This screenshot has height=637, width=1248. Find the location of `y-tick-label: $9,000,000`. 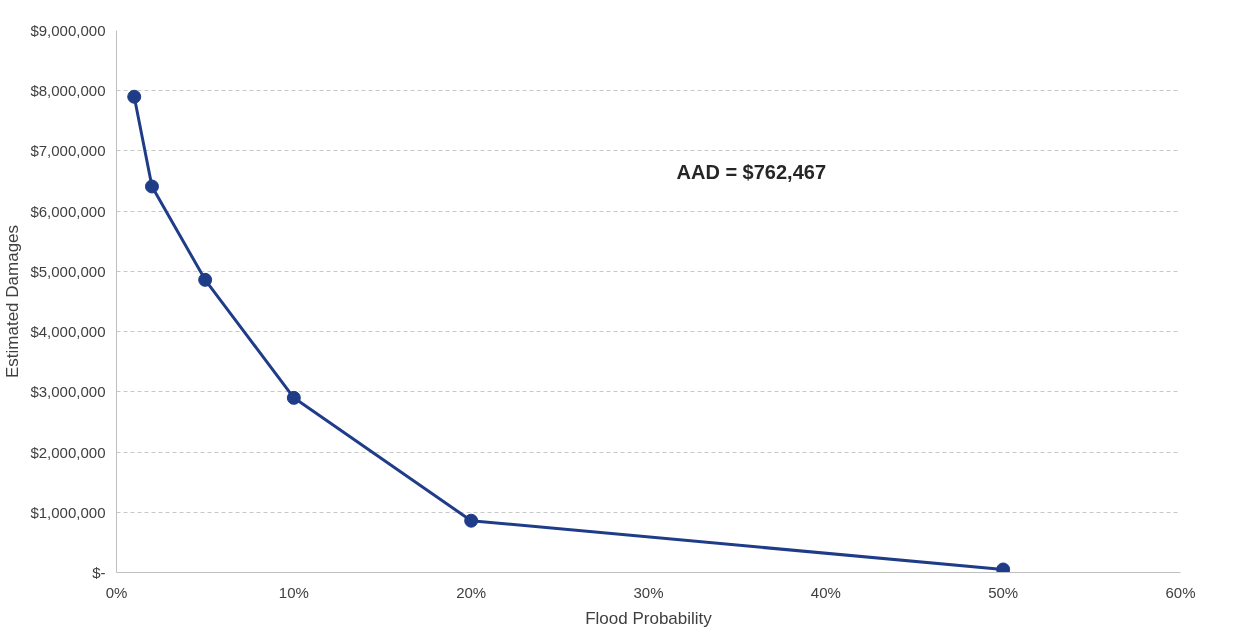

y-tick-label: $9,000,000 is located at coordinates (68, 30).